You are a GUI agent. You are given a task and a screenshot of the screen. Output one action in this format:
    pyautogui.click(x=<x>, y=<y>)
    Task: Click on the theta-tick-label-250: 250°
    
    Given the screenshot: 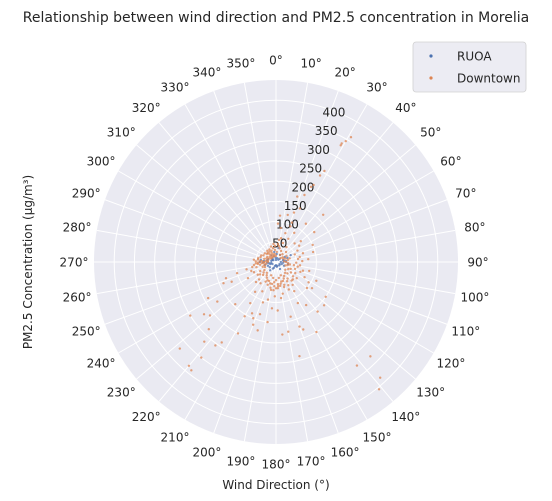 What is the action you would take?
    pyautogui.click(x=86, y=332)
    